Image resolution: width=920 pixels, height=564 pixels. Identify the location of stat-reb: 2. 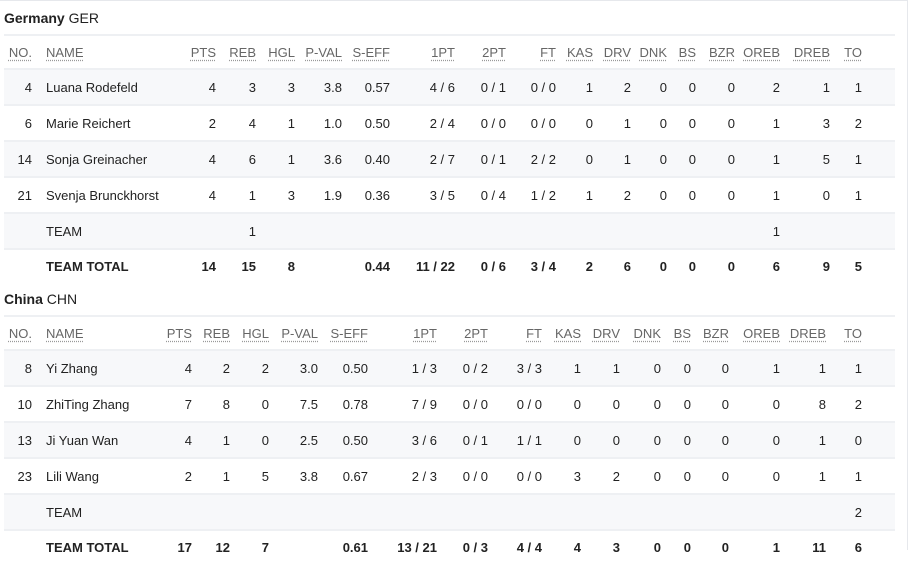
(217, 368).